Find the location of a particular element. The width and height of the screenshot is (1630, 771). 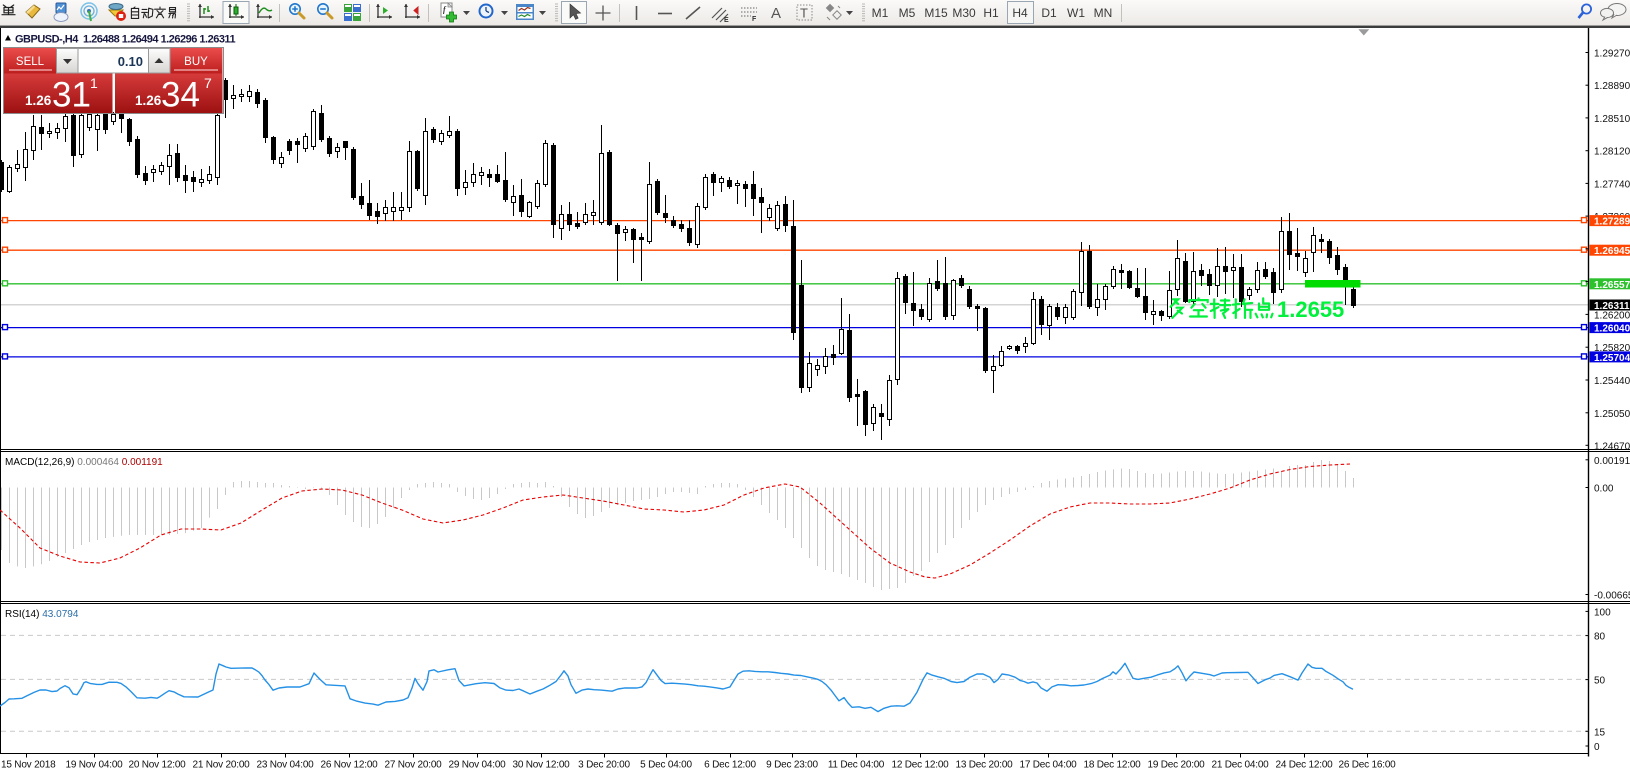

svg-text: 1.2655 is located at coordinates (1310, 309).